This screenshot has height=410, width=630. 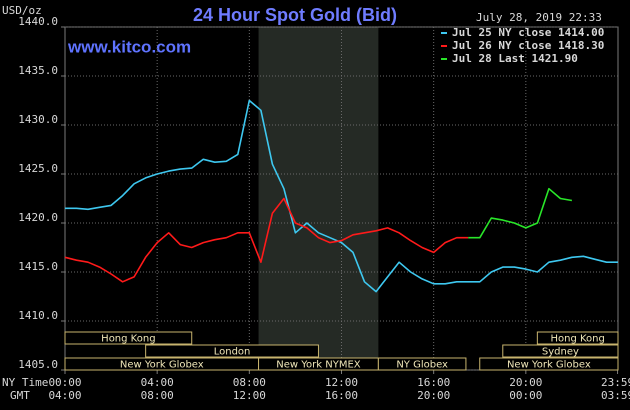 I want to click on y-tick-label: 1415.0, so click(x=38, y=266).